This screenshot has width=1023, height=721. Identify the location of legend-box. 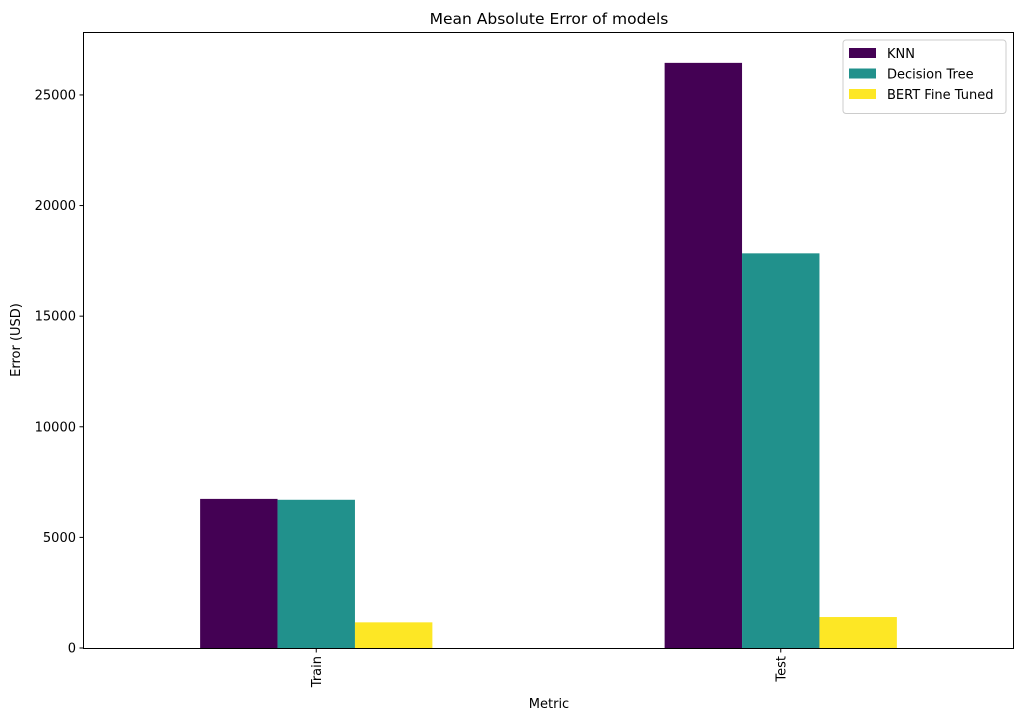
(924, 76).